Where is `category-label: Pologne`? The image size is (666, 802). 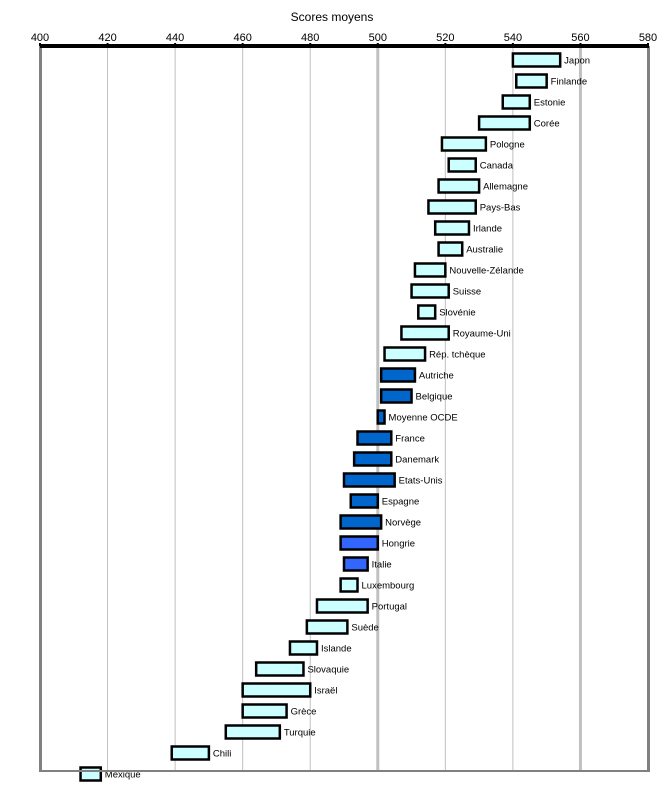 category-label: Pologne is located at coordinates (507, 145).